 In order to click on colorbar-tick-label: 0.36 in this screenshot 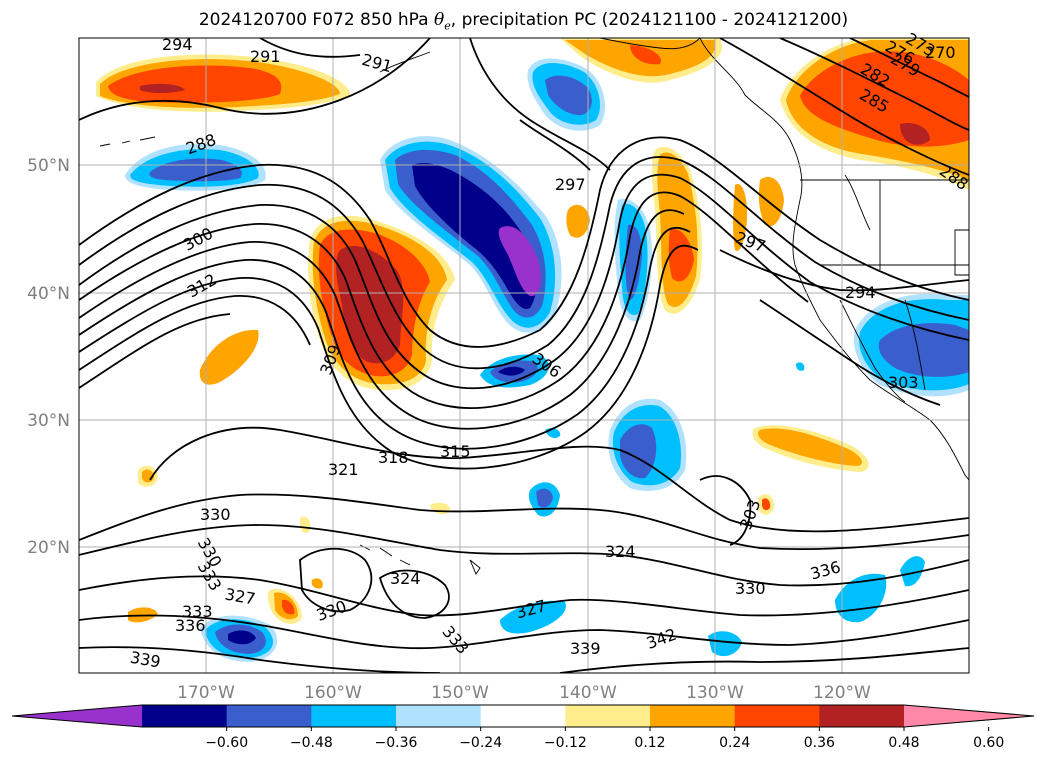, I will do `click(819, 743)`.